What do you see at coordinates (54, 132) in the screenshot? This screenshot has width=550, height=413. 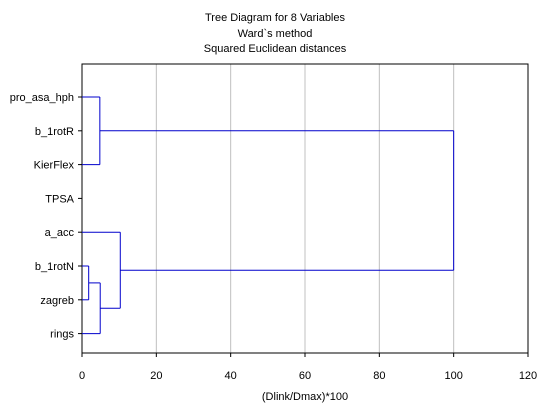 I see `leaf-label-b_1rotR: b_1rotR` at bounding box center [54, 132].